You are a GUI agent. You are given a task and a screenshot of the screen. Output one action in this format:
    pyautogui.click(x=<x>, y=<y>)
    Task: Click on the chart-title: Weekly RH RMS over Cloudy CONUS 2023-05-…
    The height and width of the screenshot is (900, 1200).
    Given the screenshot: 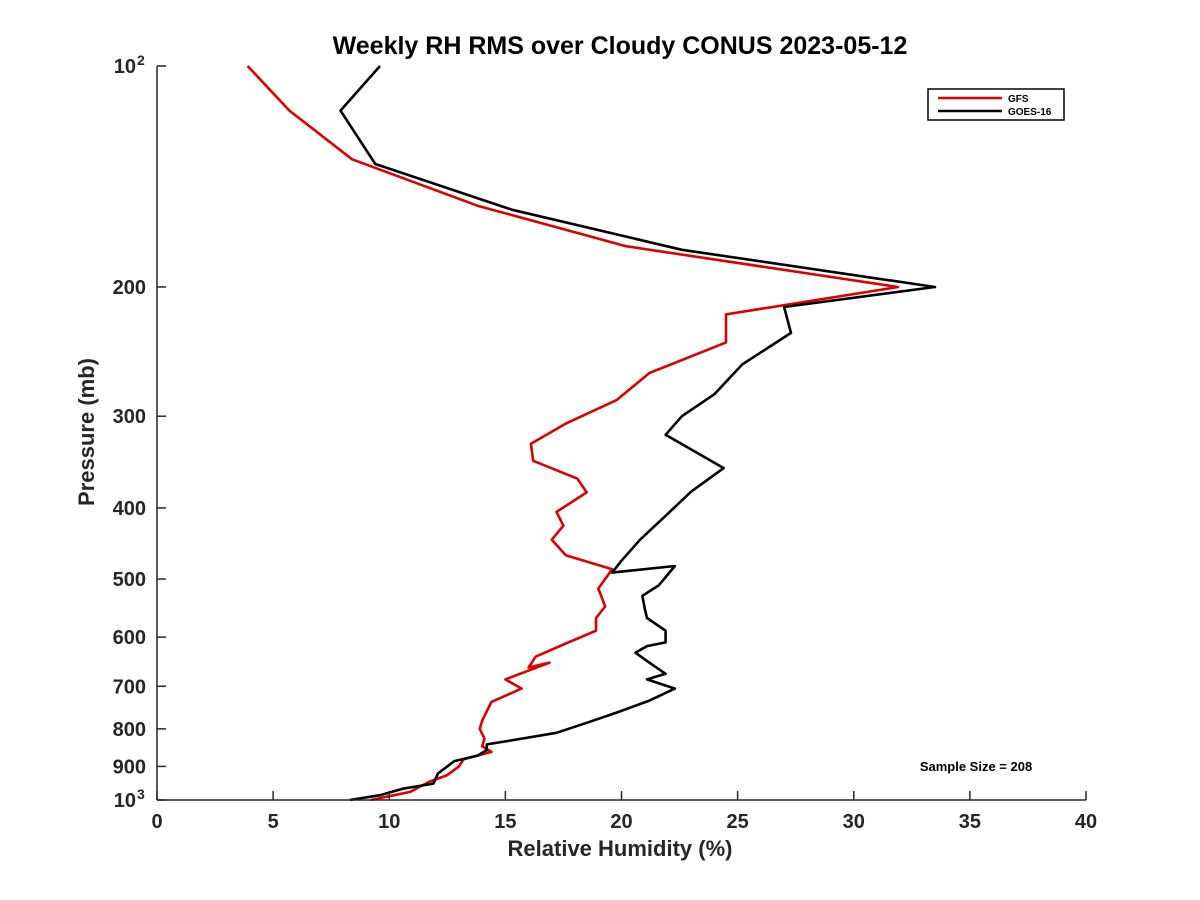 What is the action you would take?
    pyautogui.click(x=620, y=46)
    